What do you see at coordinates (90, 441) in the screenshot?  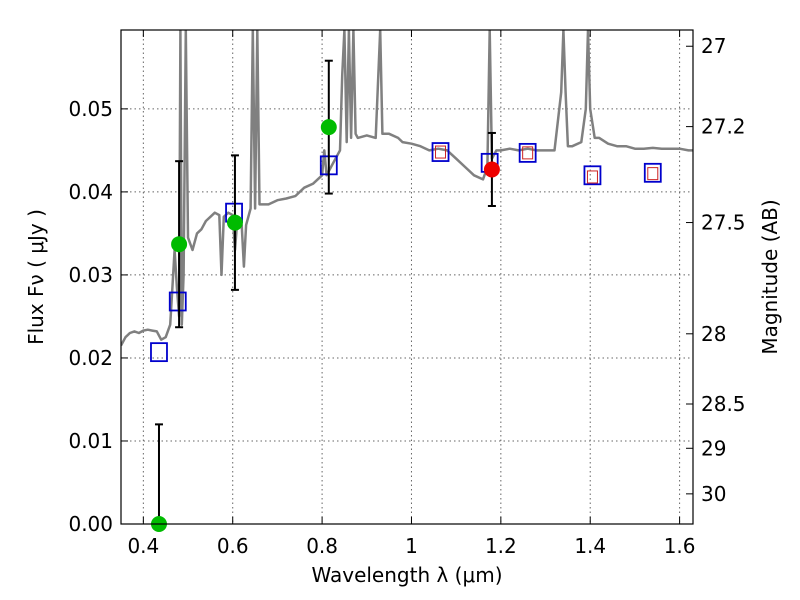 I see `y-tick-label: 0.01` at bounding box center [90, 441].